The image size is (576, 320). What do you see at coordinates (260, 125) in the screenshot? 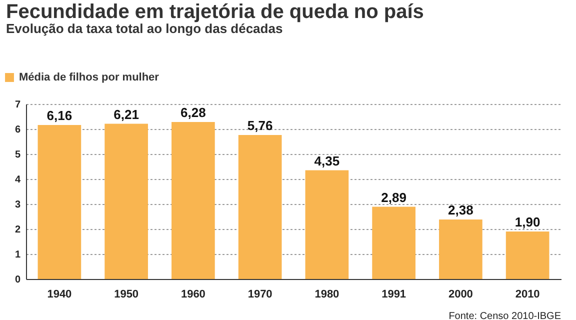
I see `data-label: 5,76` at bounding box center [260, 125].